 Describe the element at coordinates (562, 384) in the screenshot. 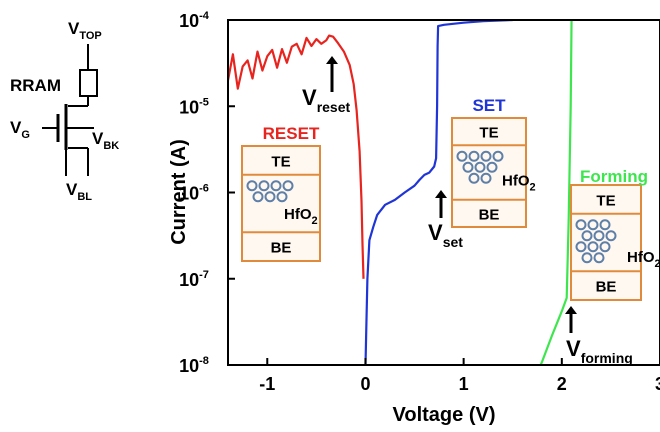

I see `x-tick-label: 2` at that location.